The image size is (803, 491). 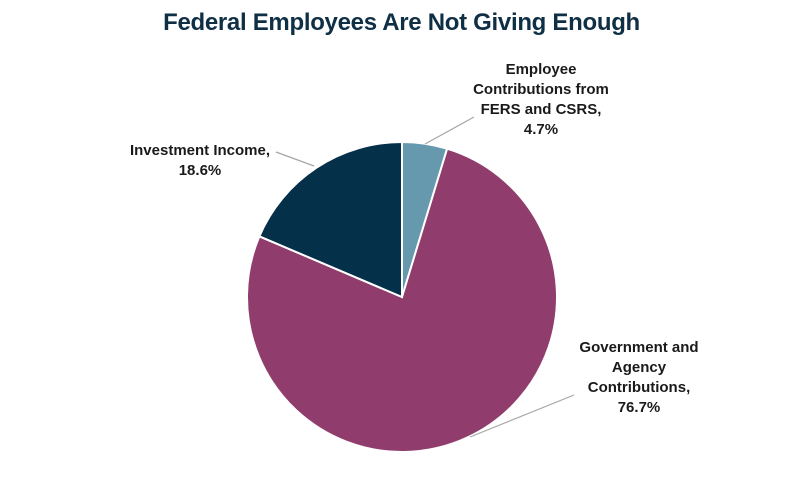 What do you see at coordinates (541, 129) in the screenshot?
I see `slice-label-line: 4.7%` at bounding box center [541, 129].